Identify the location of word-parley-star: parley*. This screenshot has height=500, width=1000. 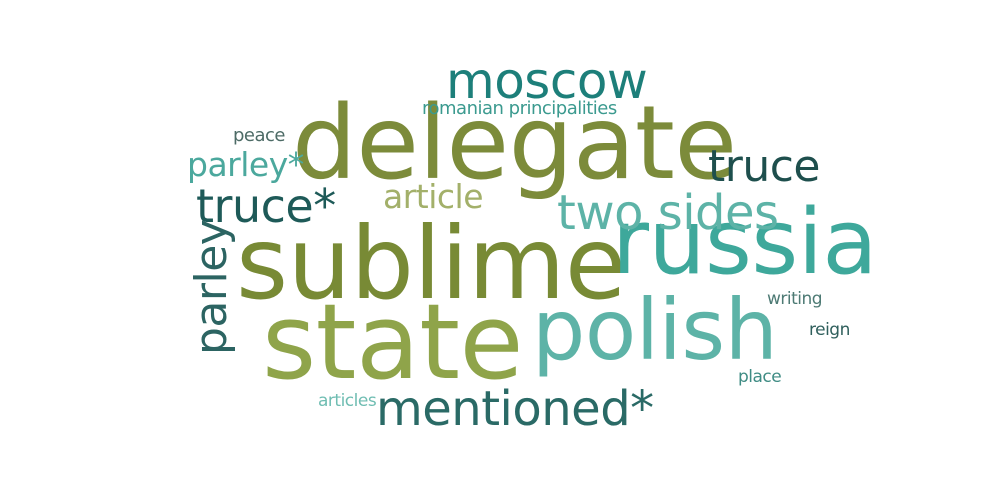
(245, 164).